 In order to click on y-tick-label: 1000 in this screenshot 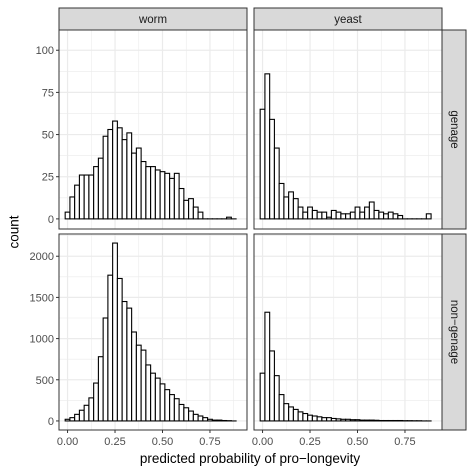, I will do `click(42, 340)`.